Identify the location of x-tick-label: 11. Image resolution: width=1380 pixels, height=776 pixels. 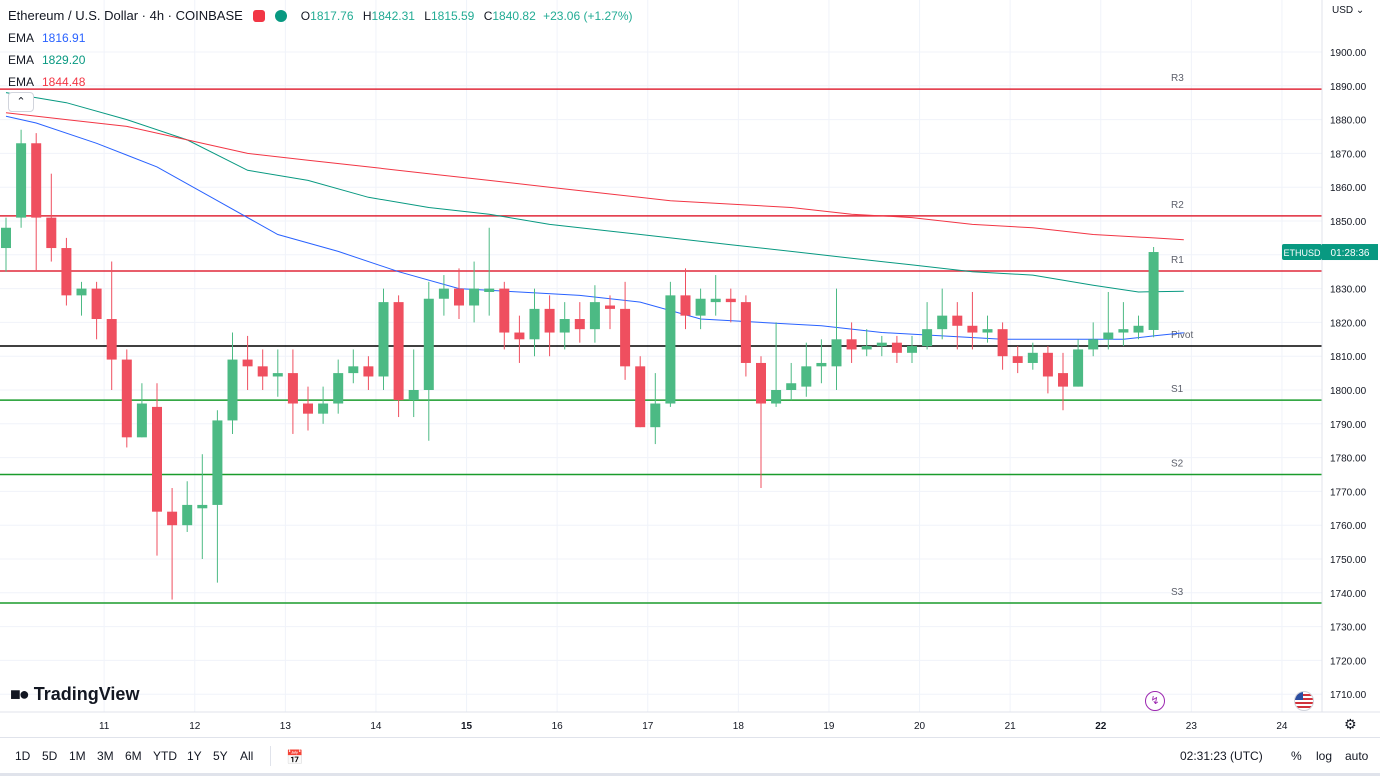
(104, 726).